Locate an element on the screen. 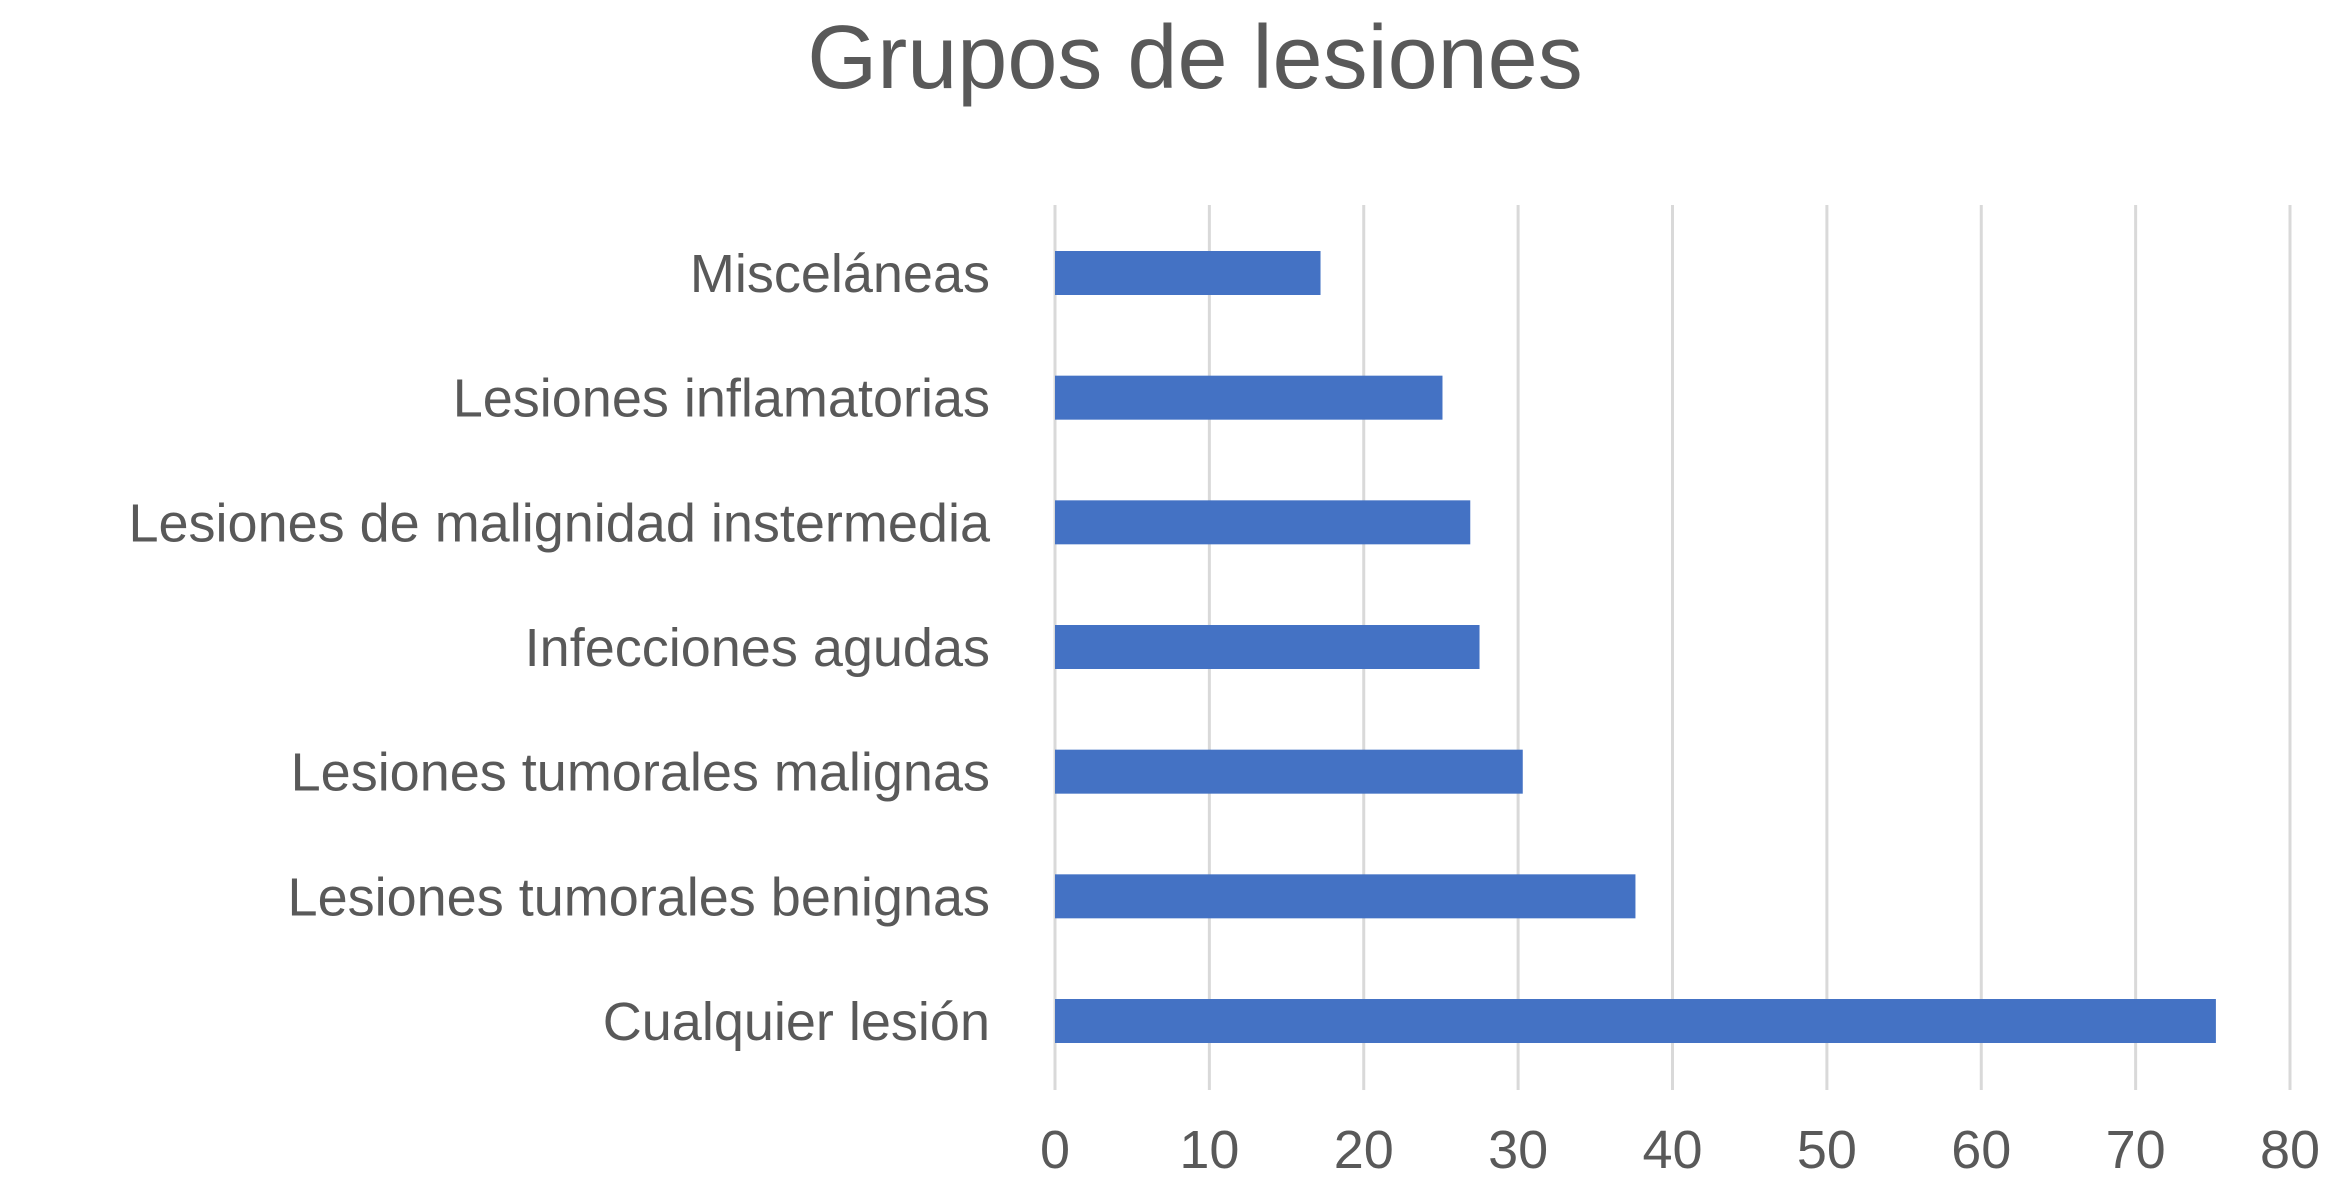  x-axis-tick-labels: 0 10 20 30 40 50 60 70 80 is located at coordinates (1680, 1150).